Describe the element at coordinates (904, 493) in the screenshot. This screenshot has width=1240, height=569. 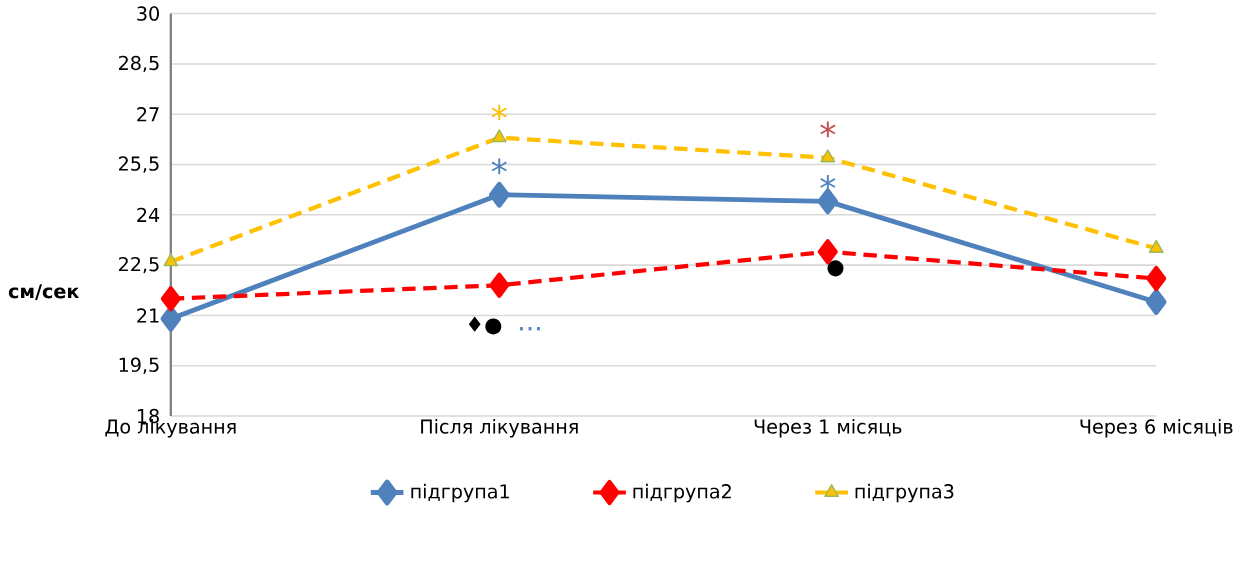
I see `legend-label: підгрупа3` at that location.